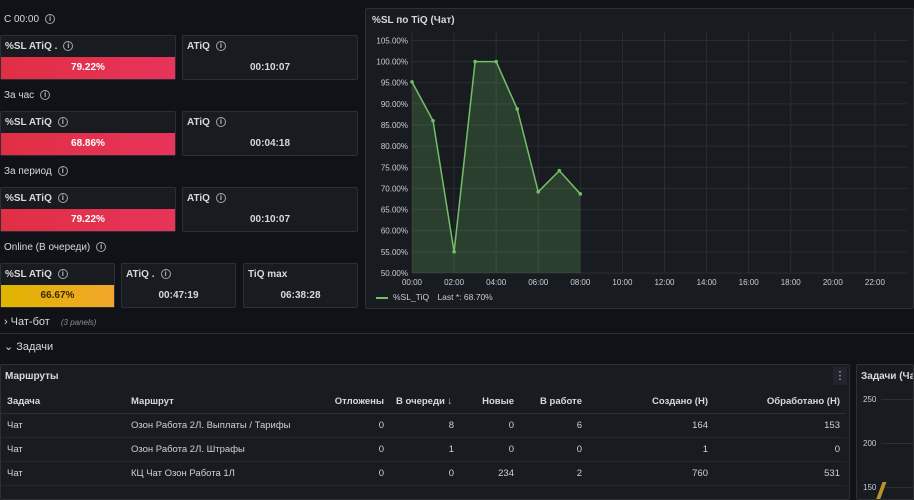 The height and width of the screenshot is (500, 914). Describe the element at coordinates (222, 473) in the screenshot. I see `table-cell: КЦ Чат Озон Работа 1Л` at that location.